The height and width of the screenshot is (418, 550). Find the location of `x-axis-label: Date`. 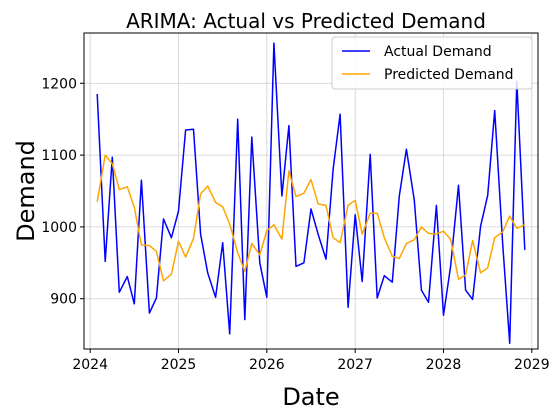

x-axis-label: Date is located at coordinates (310, 397).